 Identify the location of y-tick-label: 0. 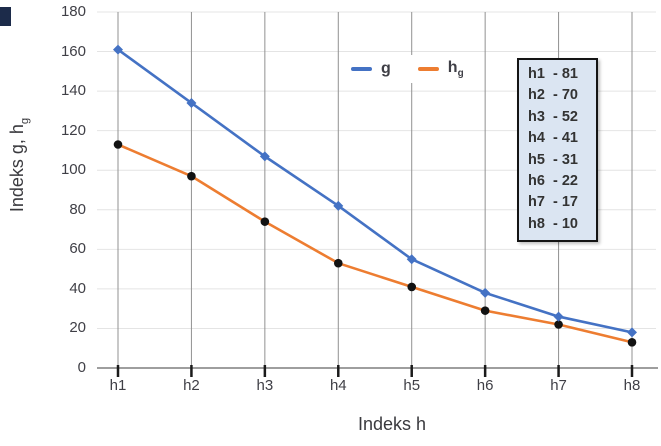
(81, 367).